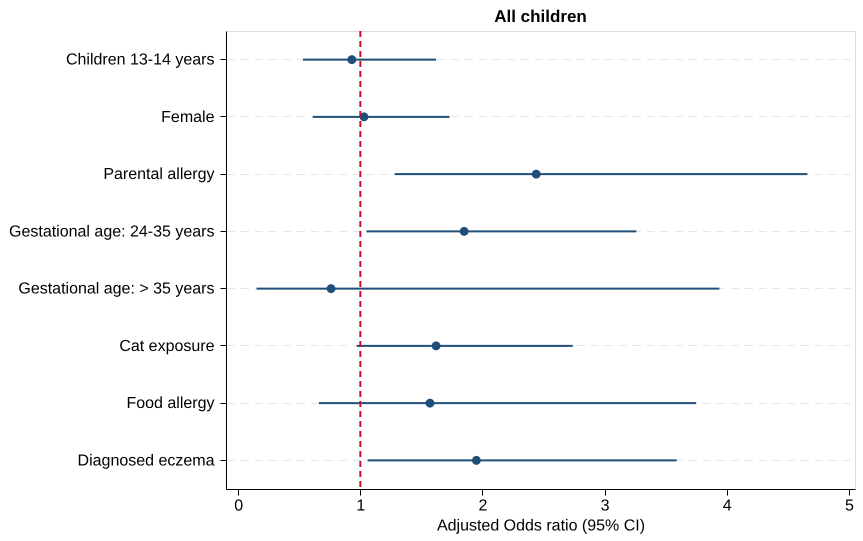 The image size is (863, 541). I want to click on x-tick-label: 0, so click(239, 506).